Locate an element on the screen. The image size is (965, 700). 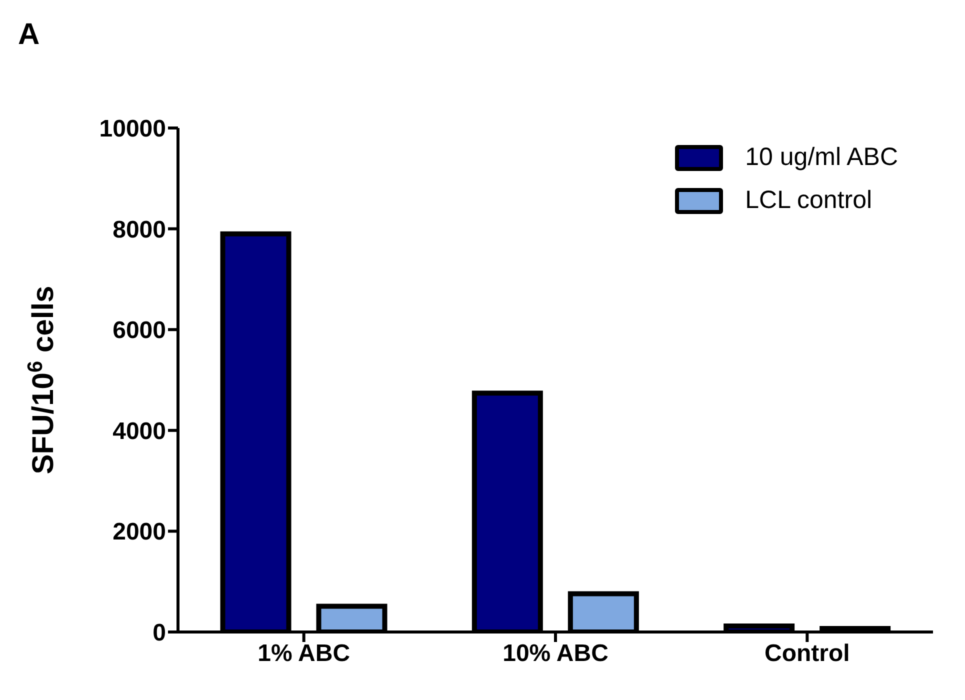
y-tick-label: 4000 is located at coordinates (139, 431).